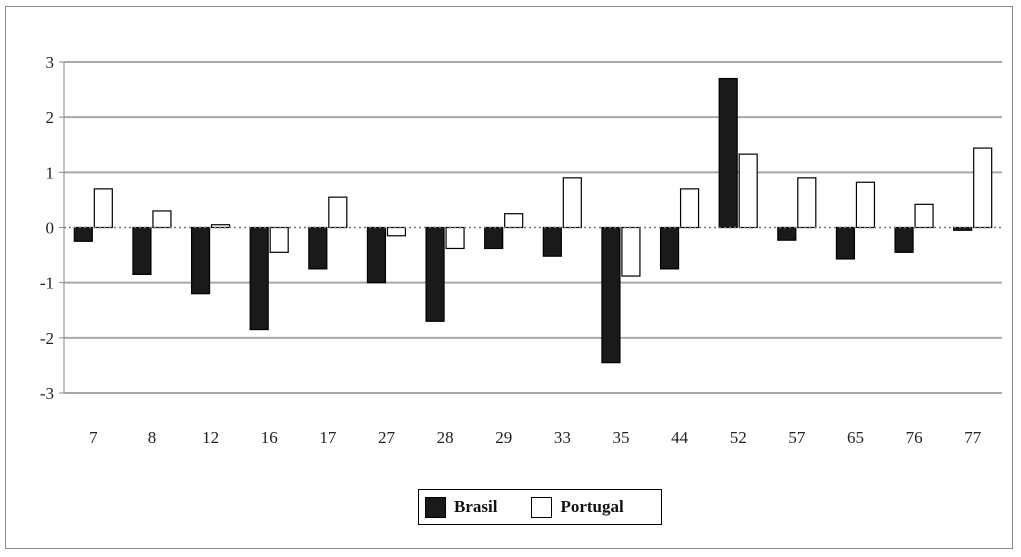 The image size is (1021, 557). I want to click on x-tick-label: 65, so click(855, 437).